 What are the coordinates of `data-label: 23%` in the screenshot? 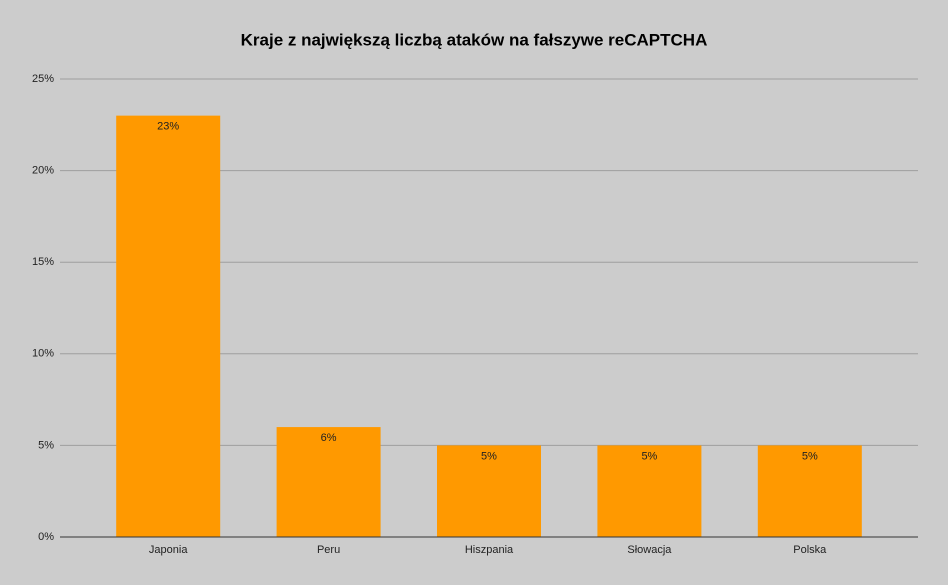 It's located at (168, 127).